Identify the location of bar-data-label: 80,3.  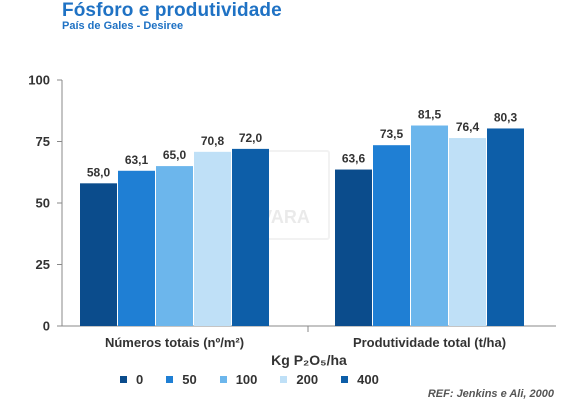
(506, 117).